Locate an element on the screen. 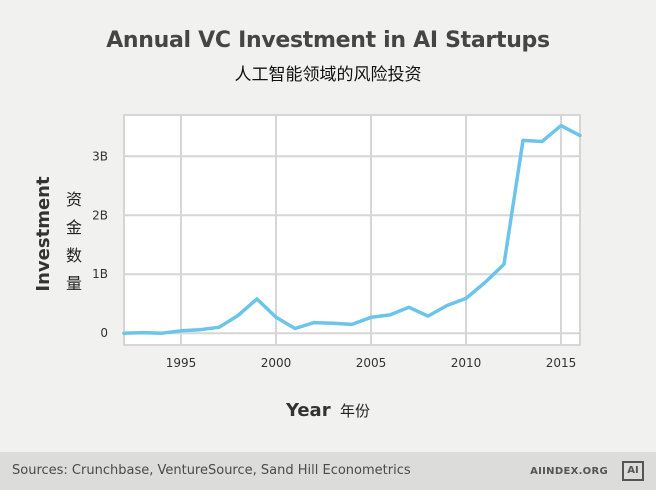 This screenshot has width=656, height=490. aiindex-link: AIINDEX.ORG is located at coordinates (569, 471).